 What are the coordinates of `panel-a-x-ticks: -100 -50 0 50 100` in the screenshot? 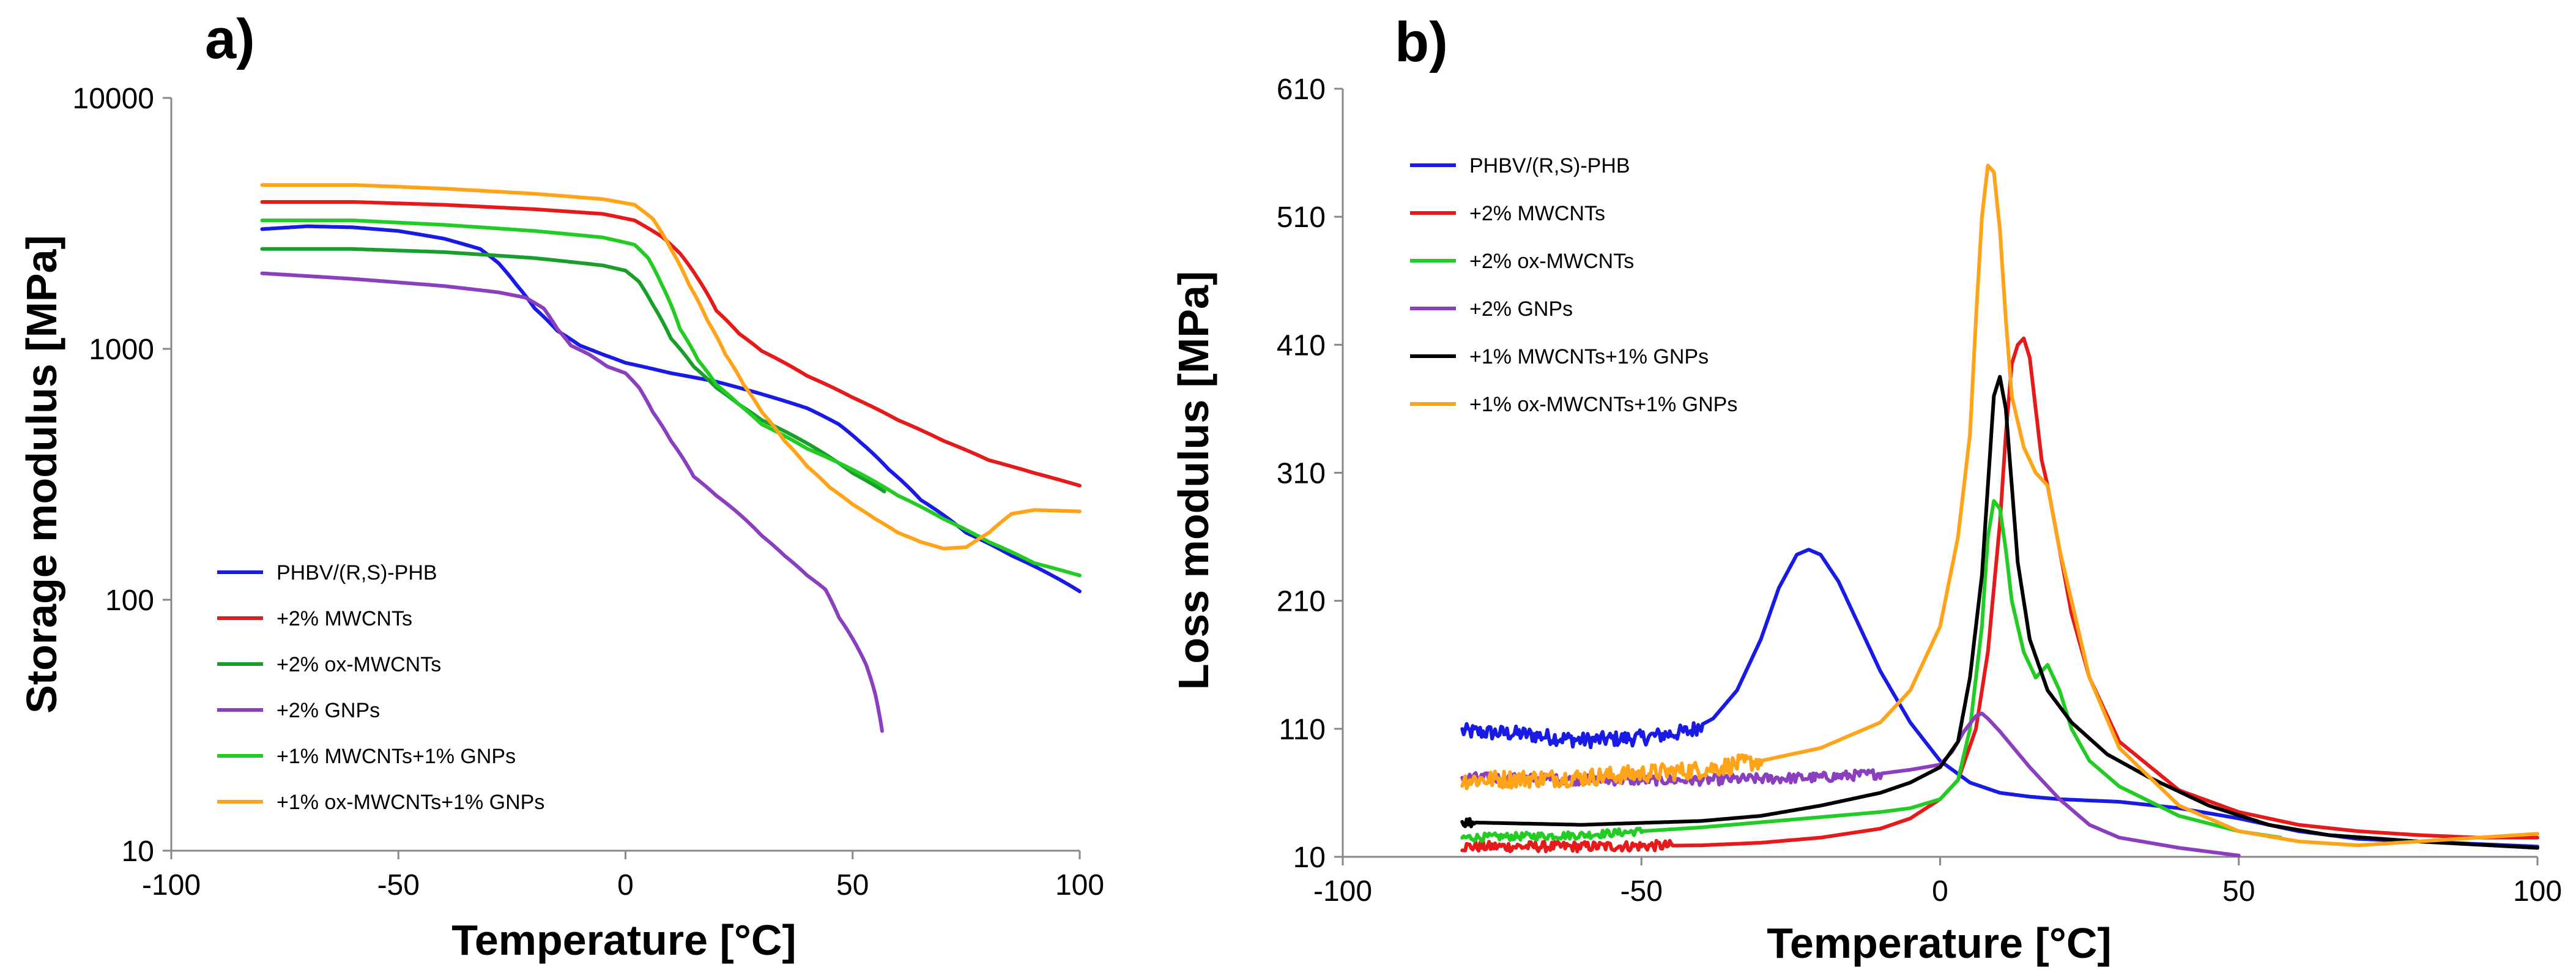 It's located at (623, 876).